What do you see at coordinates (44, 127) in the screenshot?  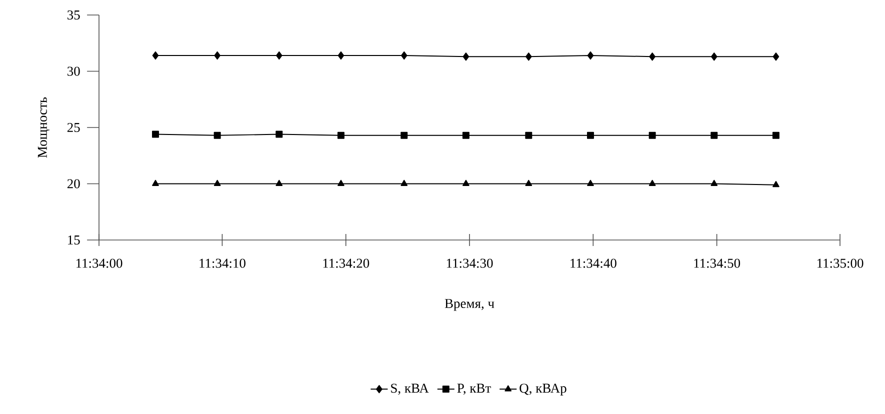 I see `y-axis-title: Мощность` at bounding box center [44, 127].